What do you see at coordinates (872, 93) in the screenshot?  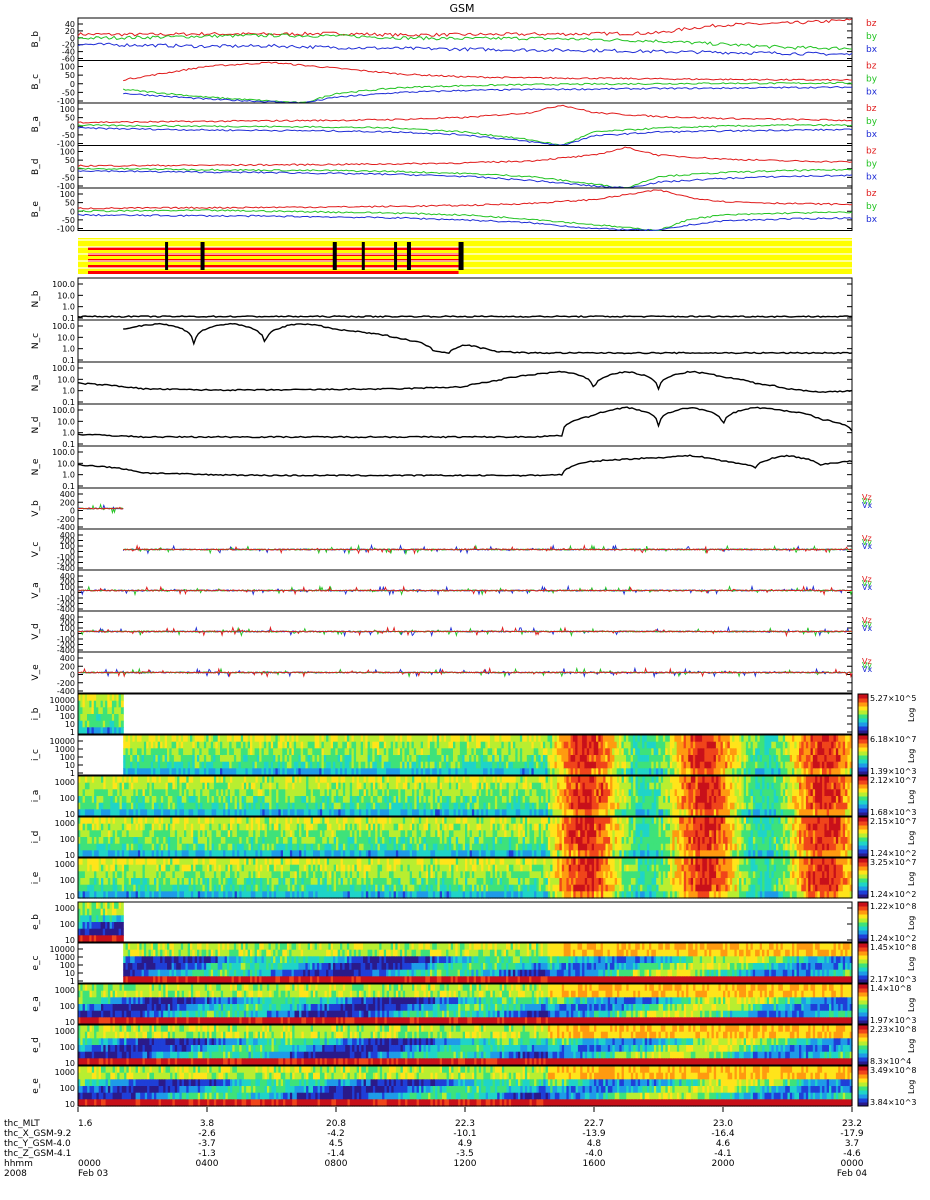 I see `b-panel-1-legend-bx: bx` at bounding box center [872, 93].